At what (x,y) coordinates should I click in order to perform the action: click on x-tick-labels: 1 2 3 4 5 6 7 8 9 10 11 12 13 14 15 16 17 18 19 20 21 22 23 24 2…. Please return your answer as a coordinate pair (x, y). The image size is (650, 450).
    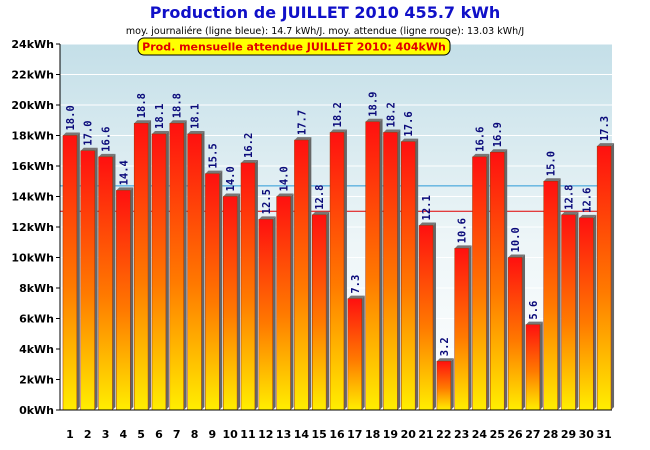
    Looking at the image, I should click on (339, 434).